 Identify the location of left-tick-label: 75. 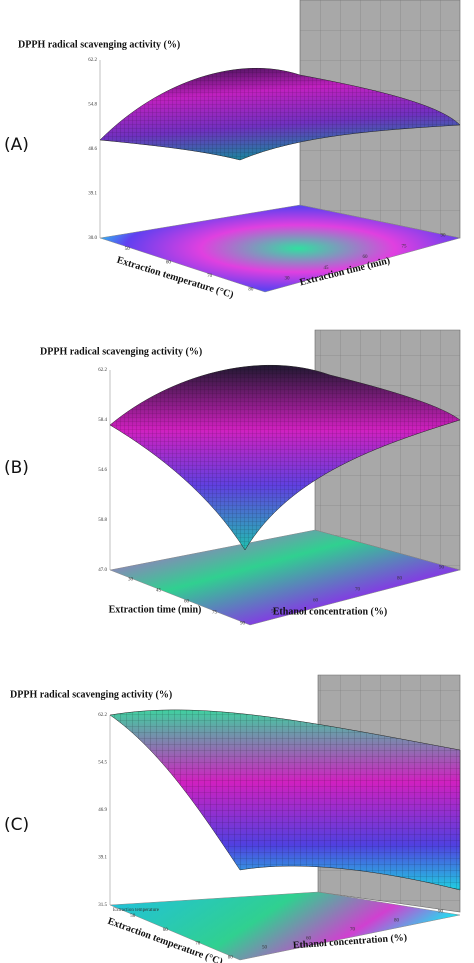
(215, 613).